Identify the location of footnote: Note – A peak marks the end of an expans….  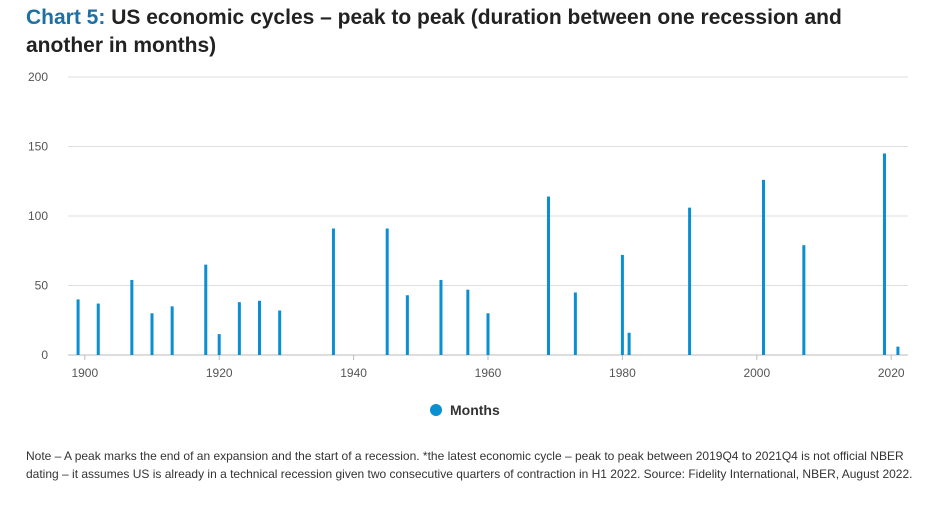
(469, 465).